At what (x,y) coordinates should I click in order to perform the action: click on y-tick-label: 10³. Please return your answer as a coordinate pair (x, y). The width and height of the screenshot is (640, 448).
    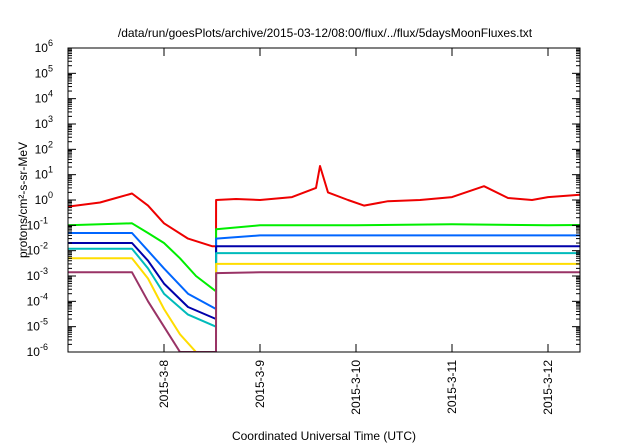
    Looking at the image, I should click on (44, 122).